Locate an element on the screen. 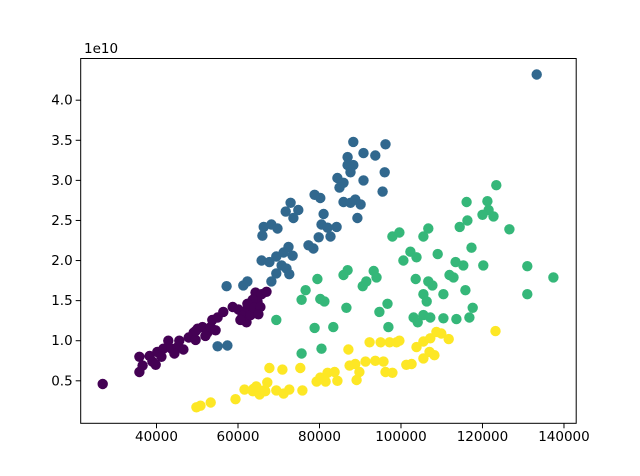 The width and height of the screenshot is (640, 476). x-axis-tick-label: 40000 is located at coordinates (156, 437).